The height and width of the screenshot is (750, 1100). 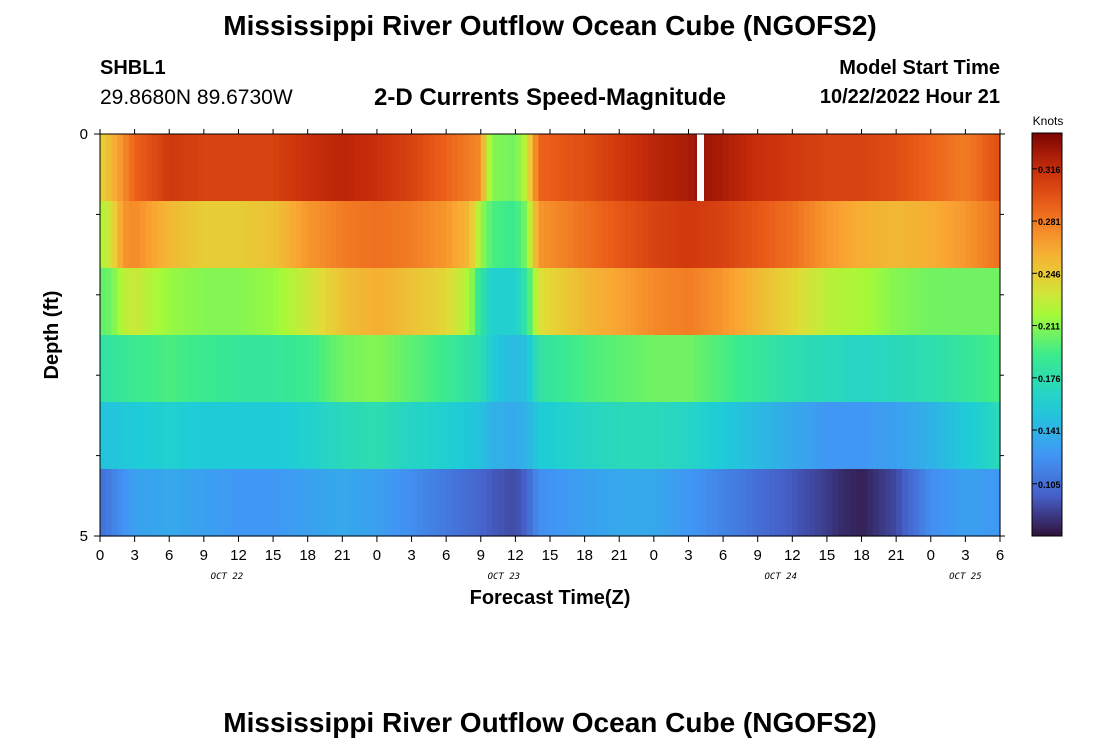 I want to click on date-label: OCT 22, so click(x=227, y=577).